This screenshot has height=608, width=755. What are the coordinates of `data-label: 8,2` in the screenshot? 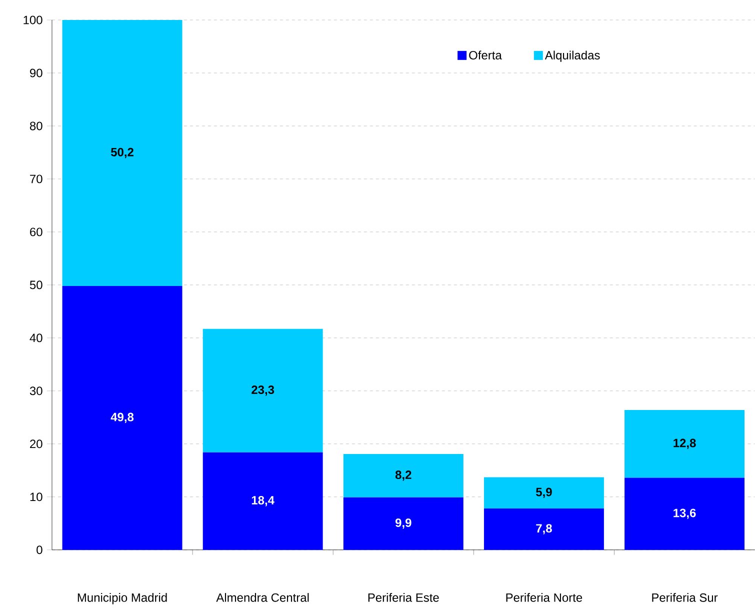 It's located at (403, 475).